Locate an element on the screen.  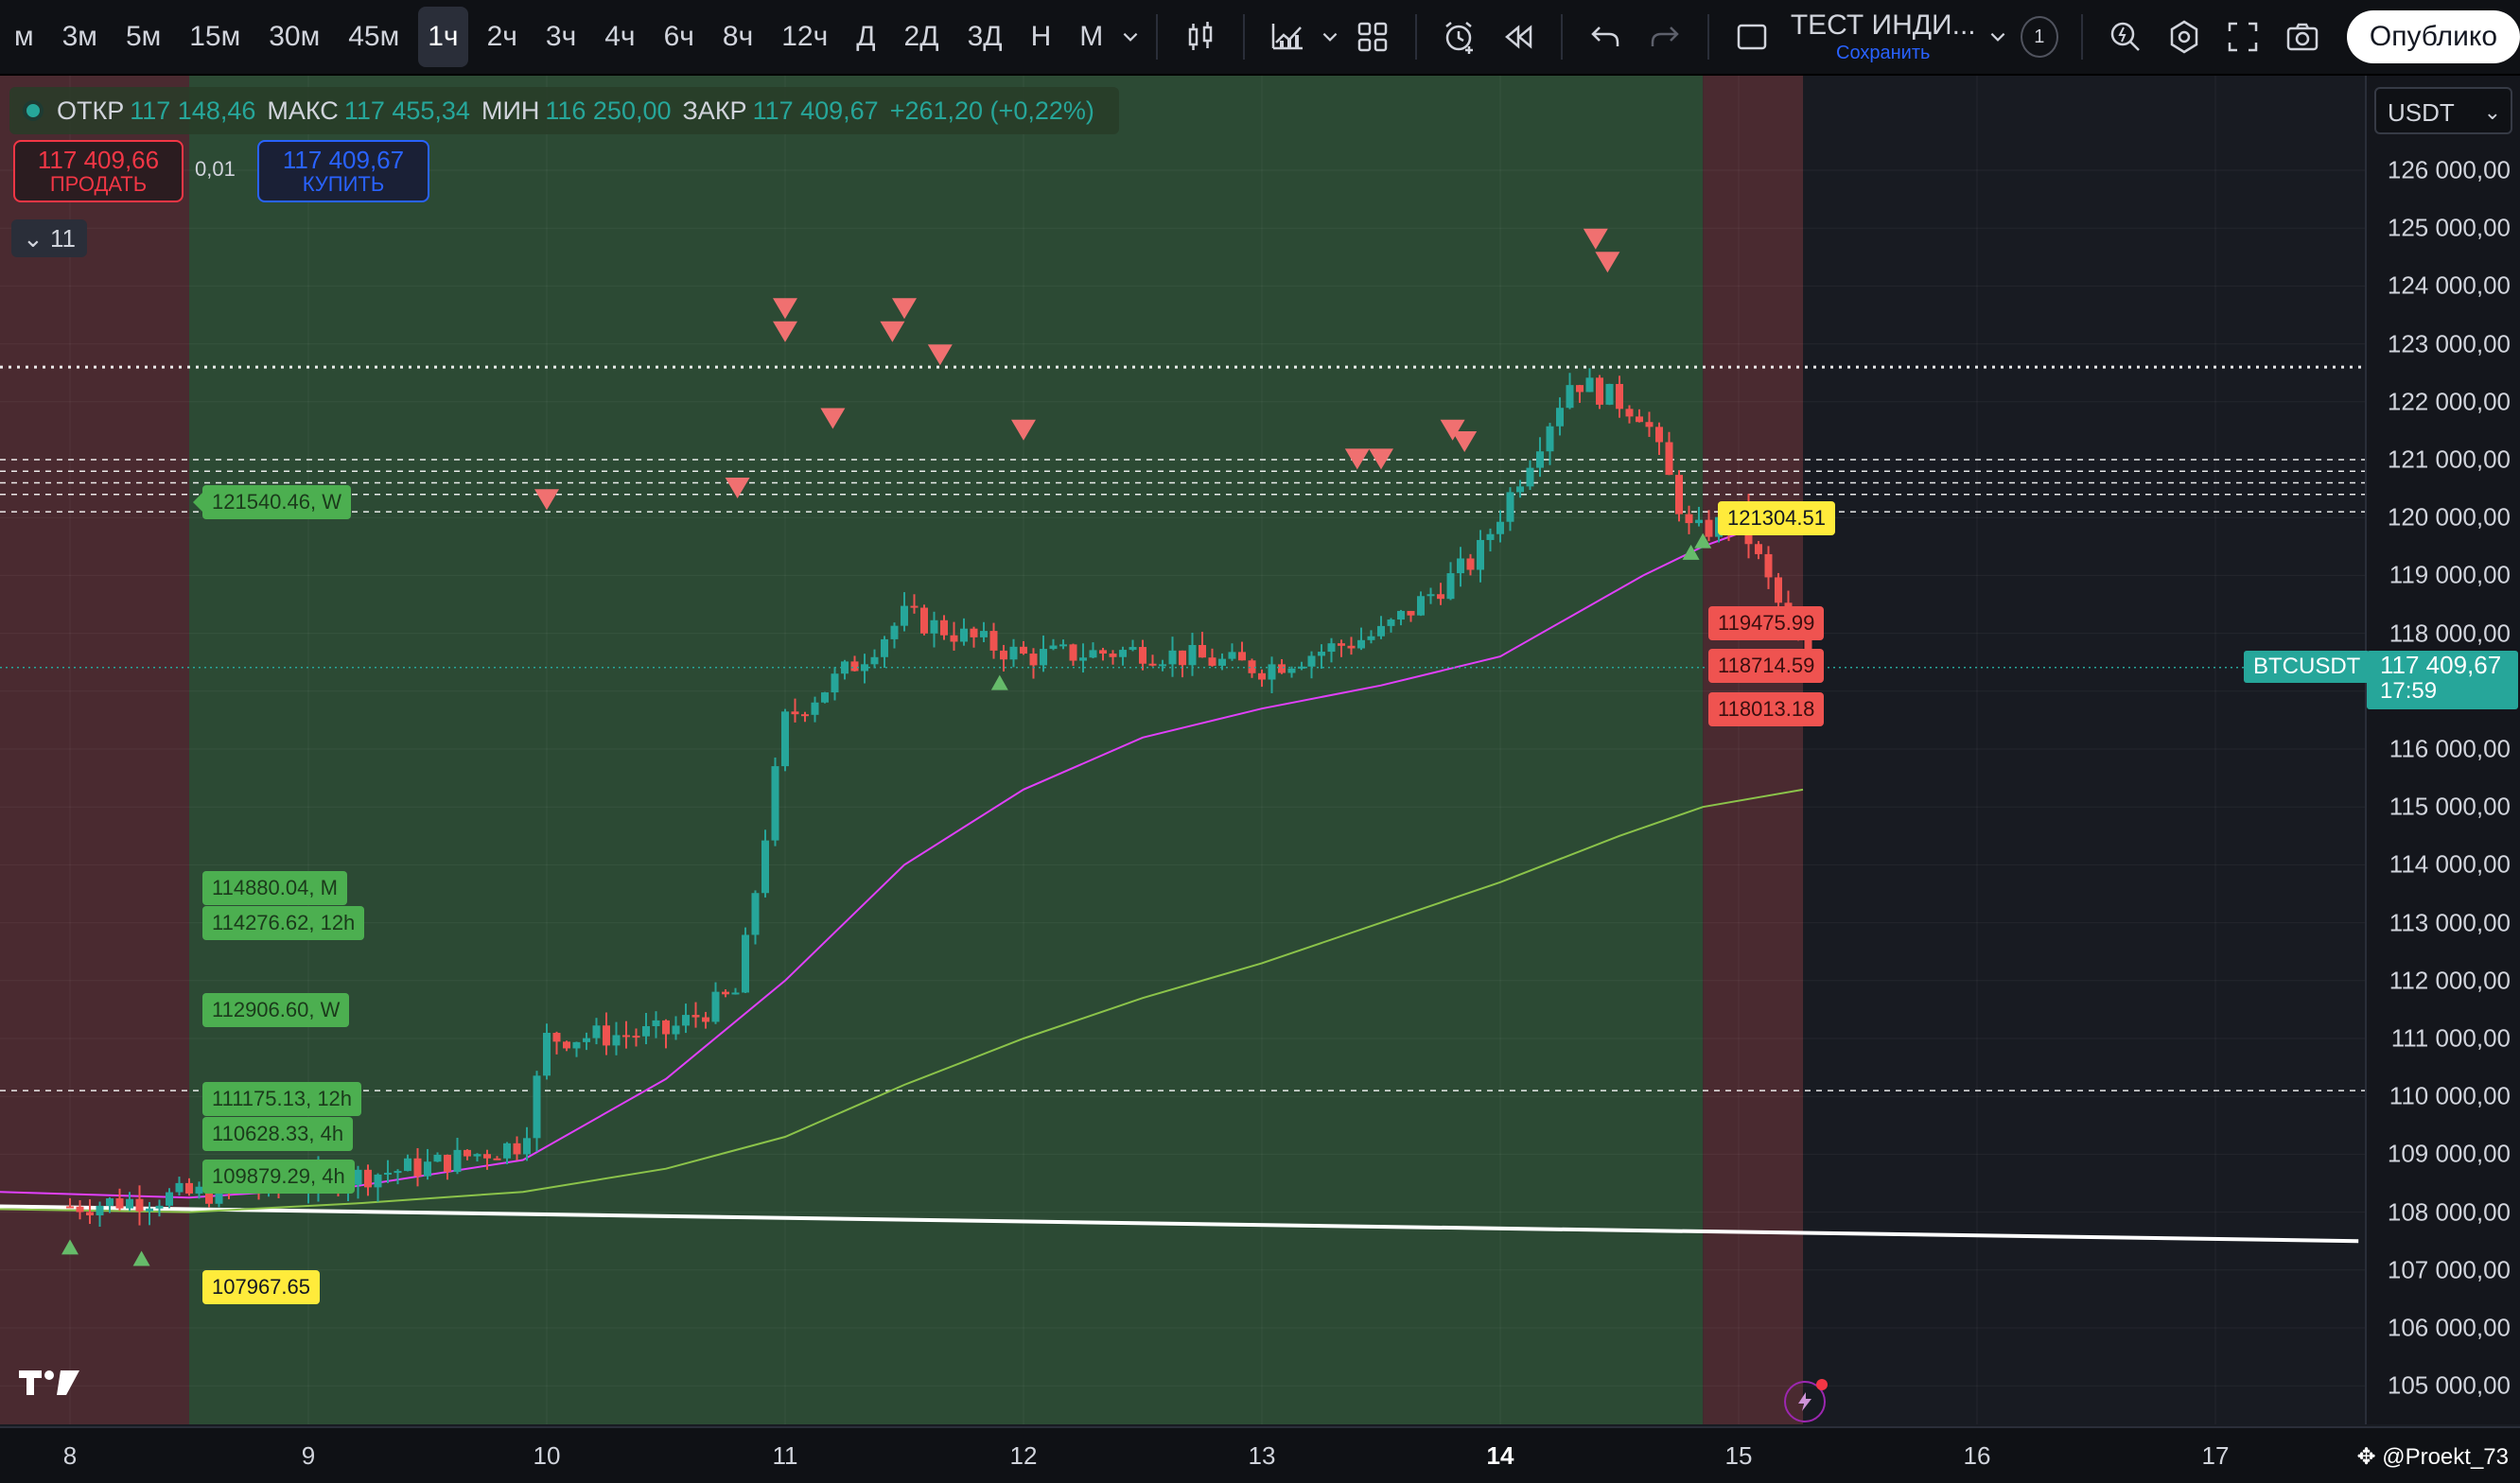
timeframe-2ч: 2ч is located at coordinates (501, 36).